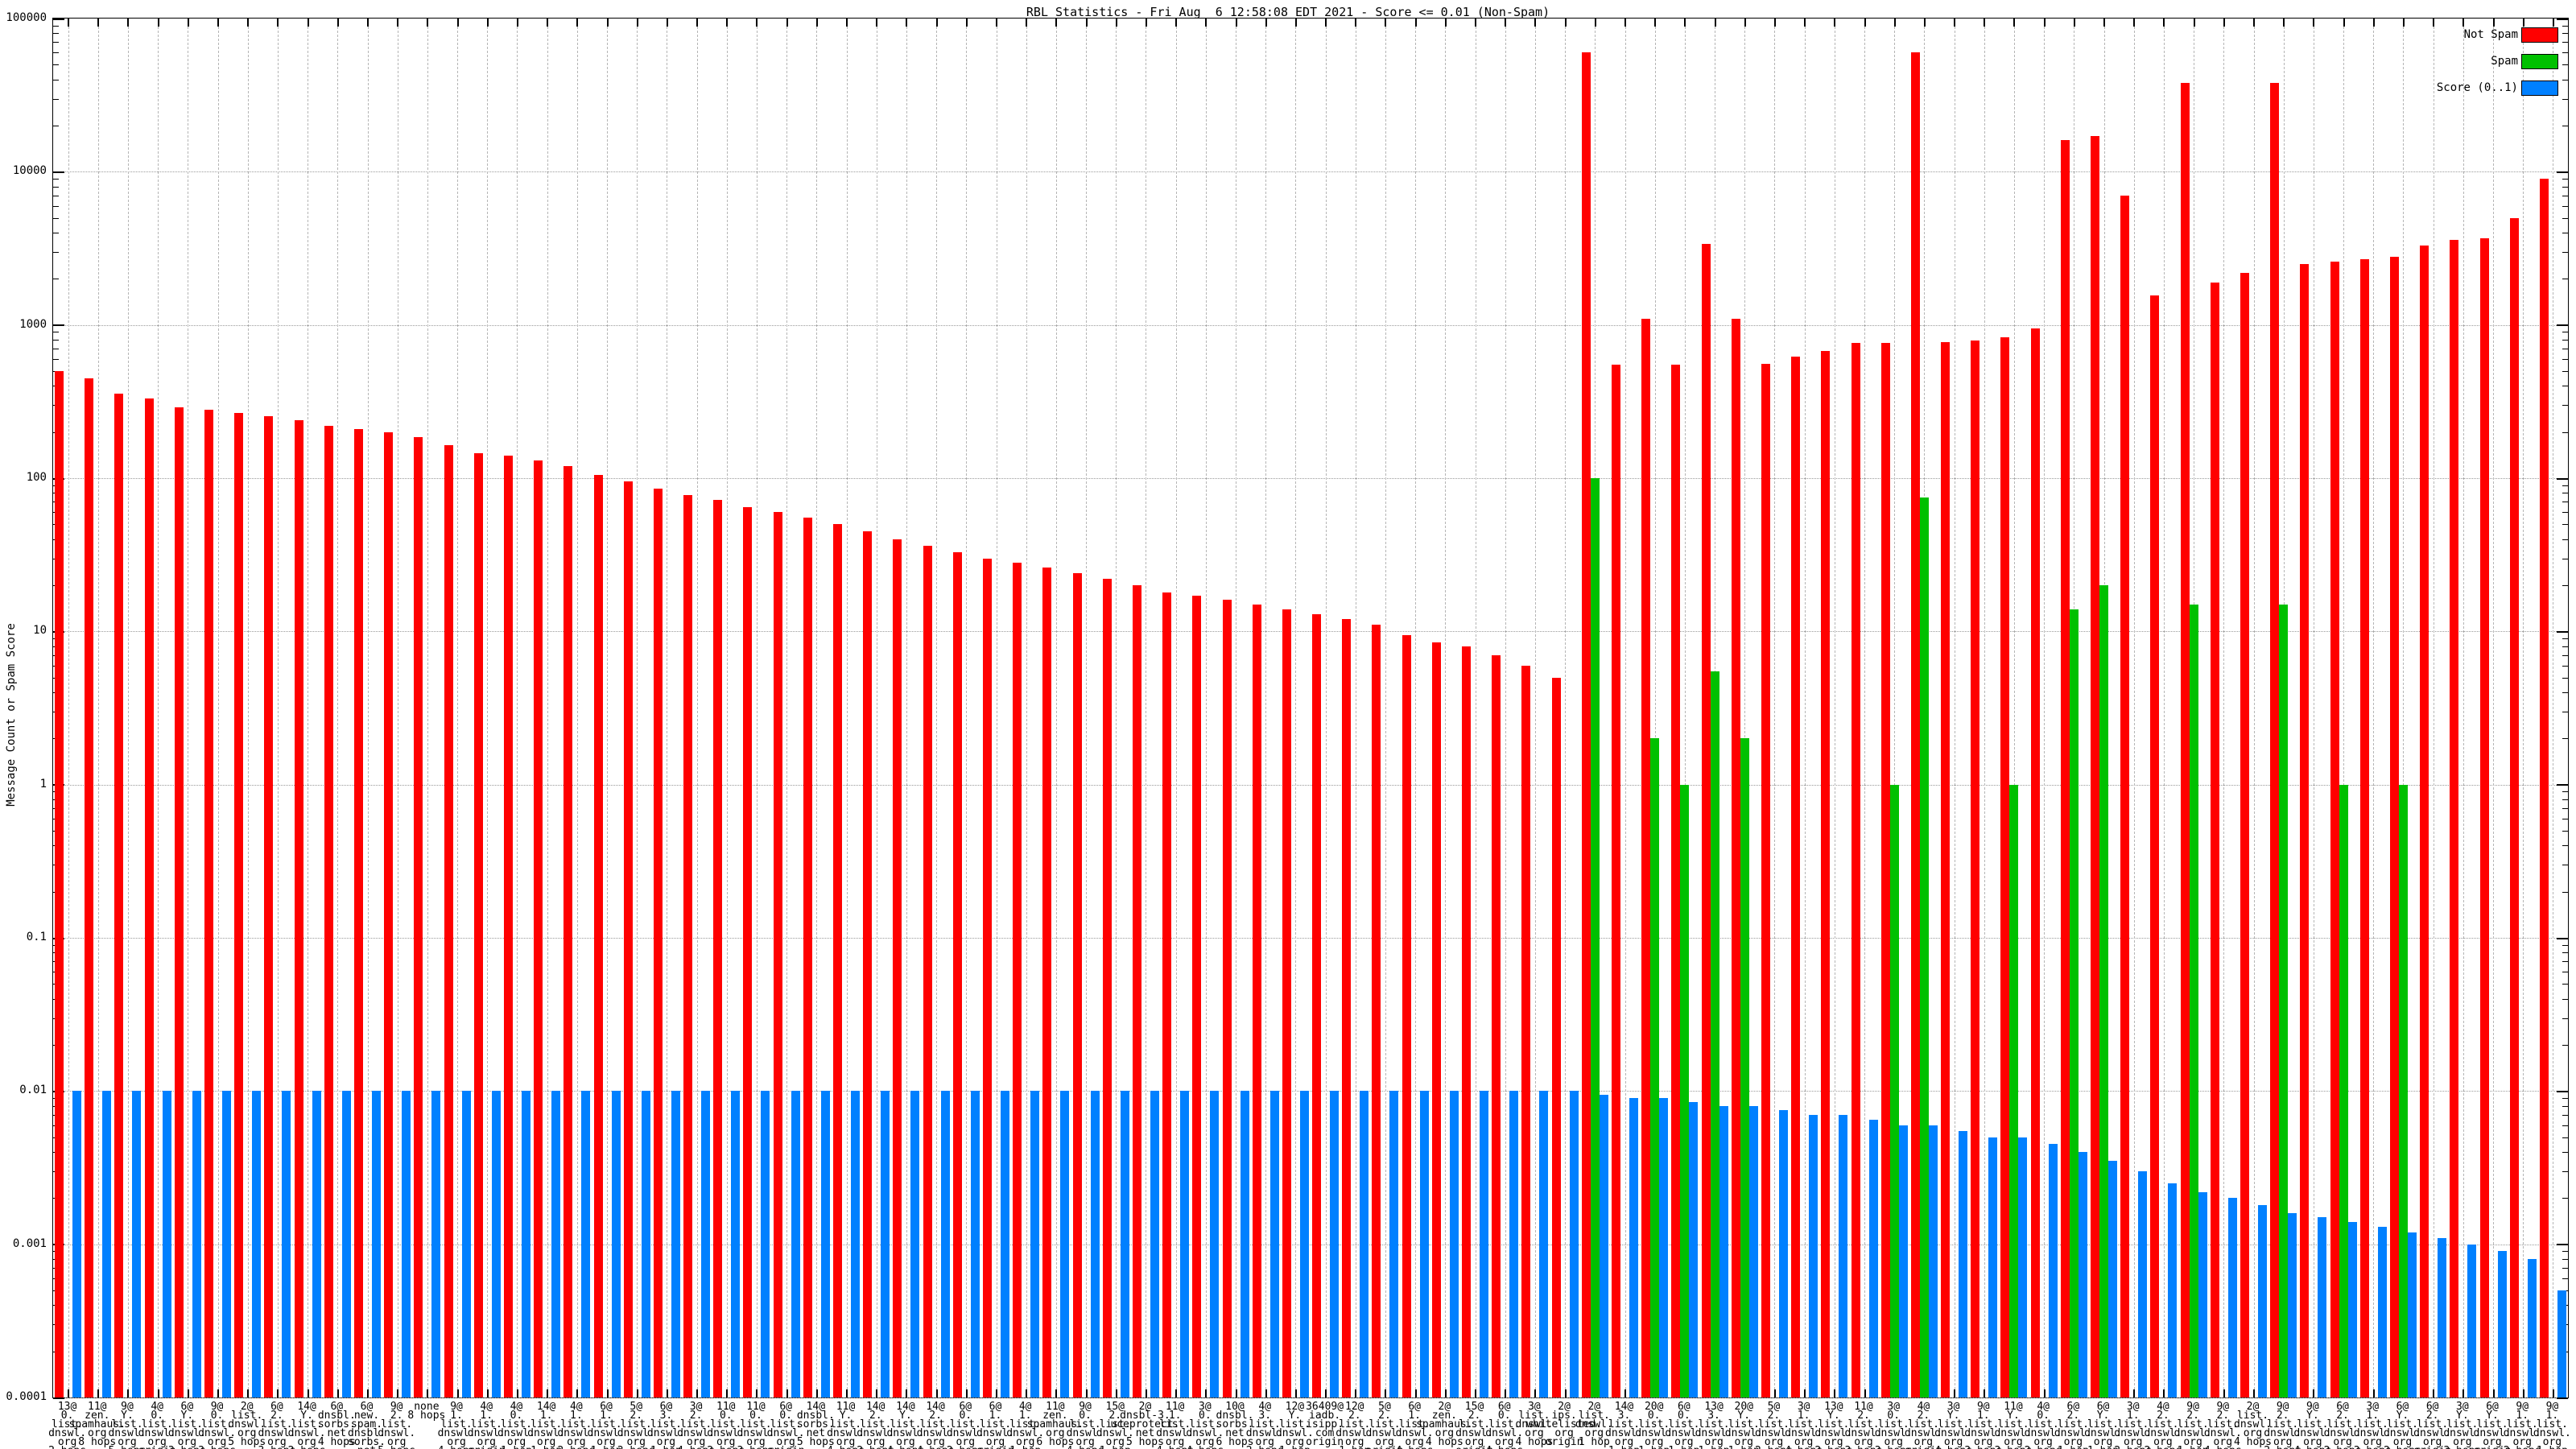 The width and height of the screenshot is (2576, 1449). I want to click on legend-row: Not Spam, so click(2484, 35).